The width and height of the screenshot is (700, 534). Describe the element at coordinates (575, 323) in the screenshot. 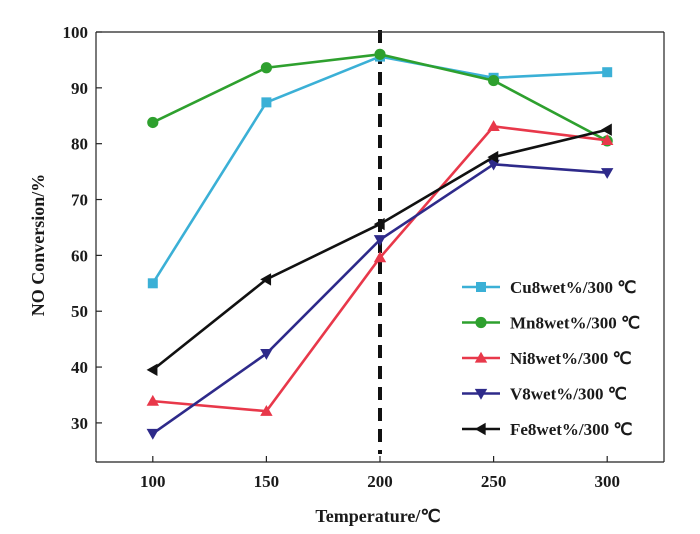

I see `legend-label: Mn8wet%/300 ℃` at that location.